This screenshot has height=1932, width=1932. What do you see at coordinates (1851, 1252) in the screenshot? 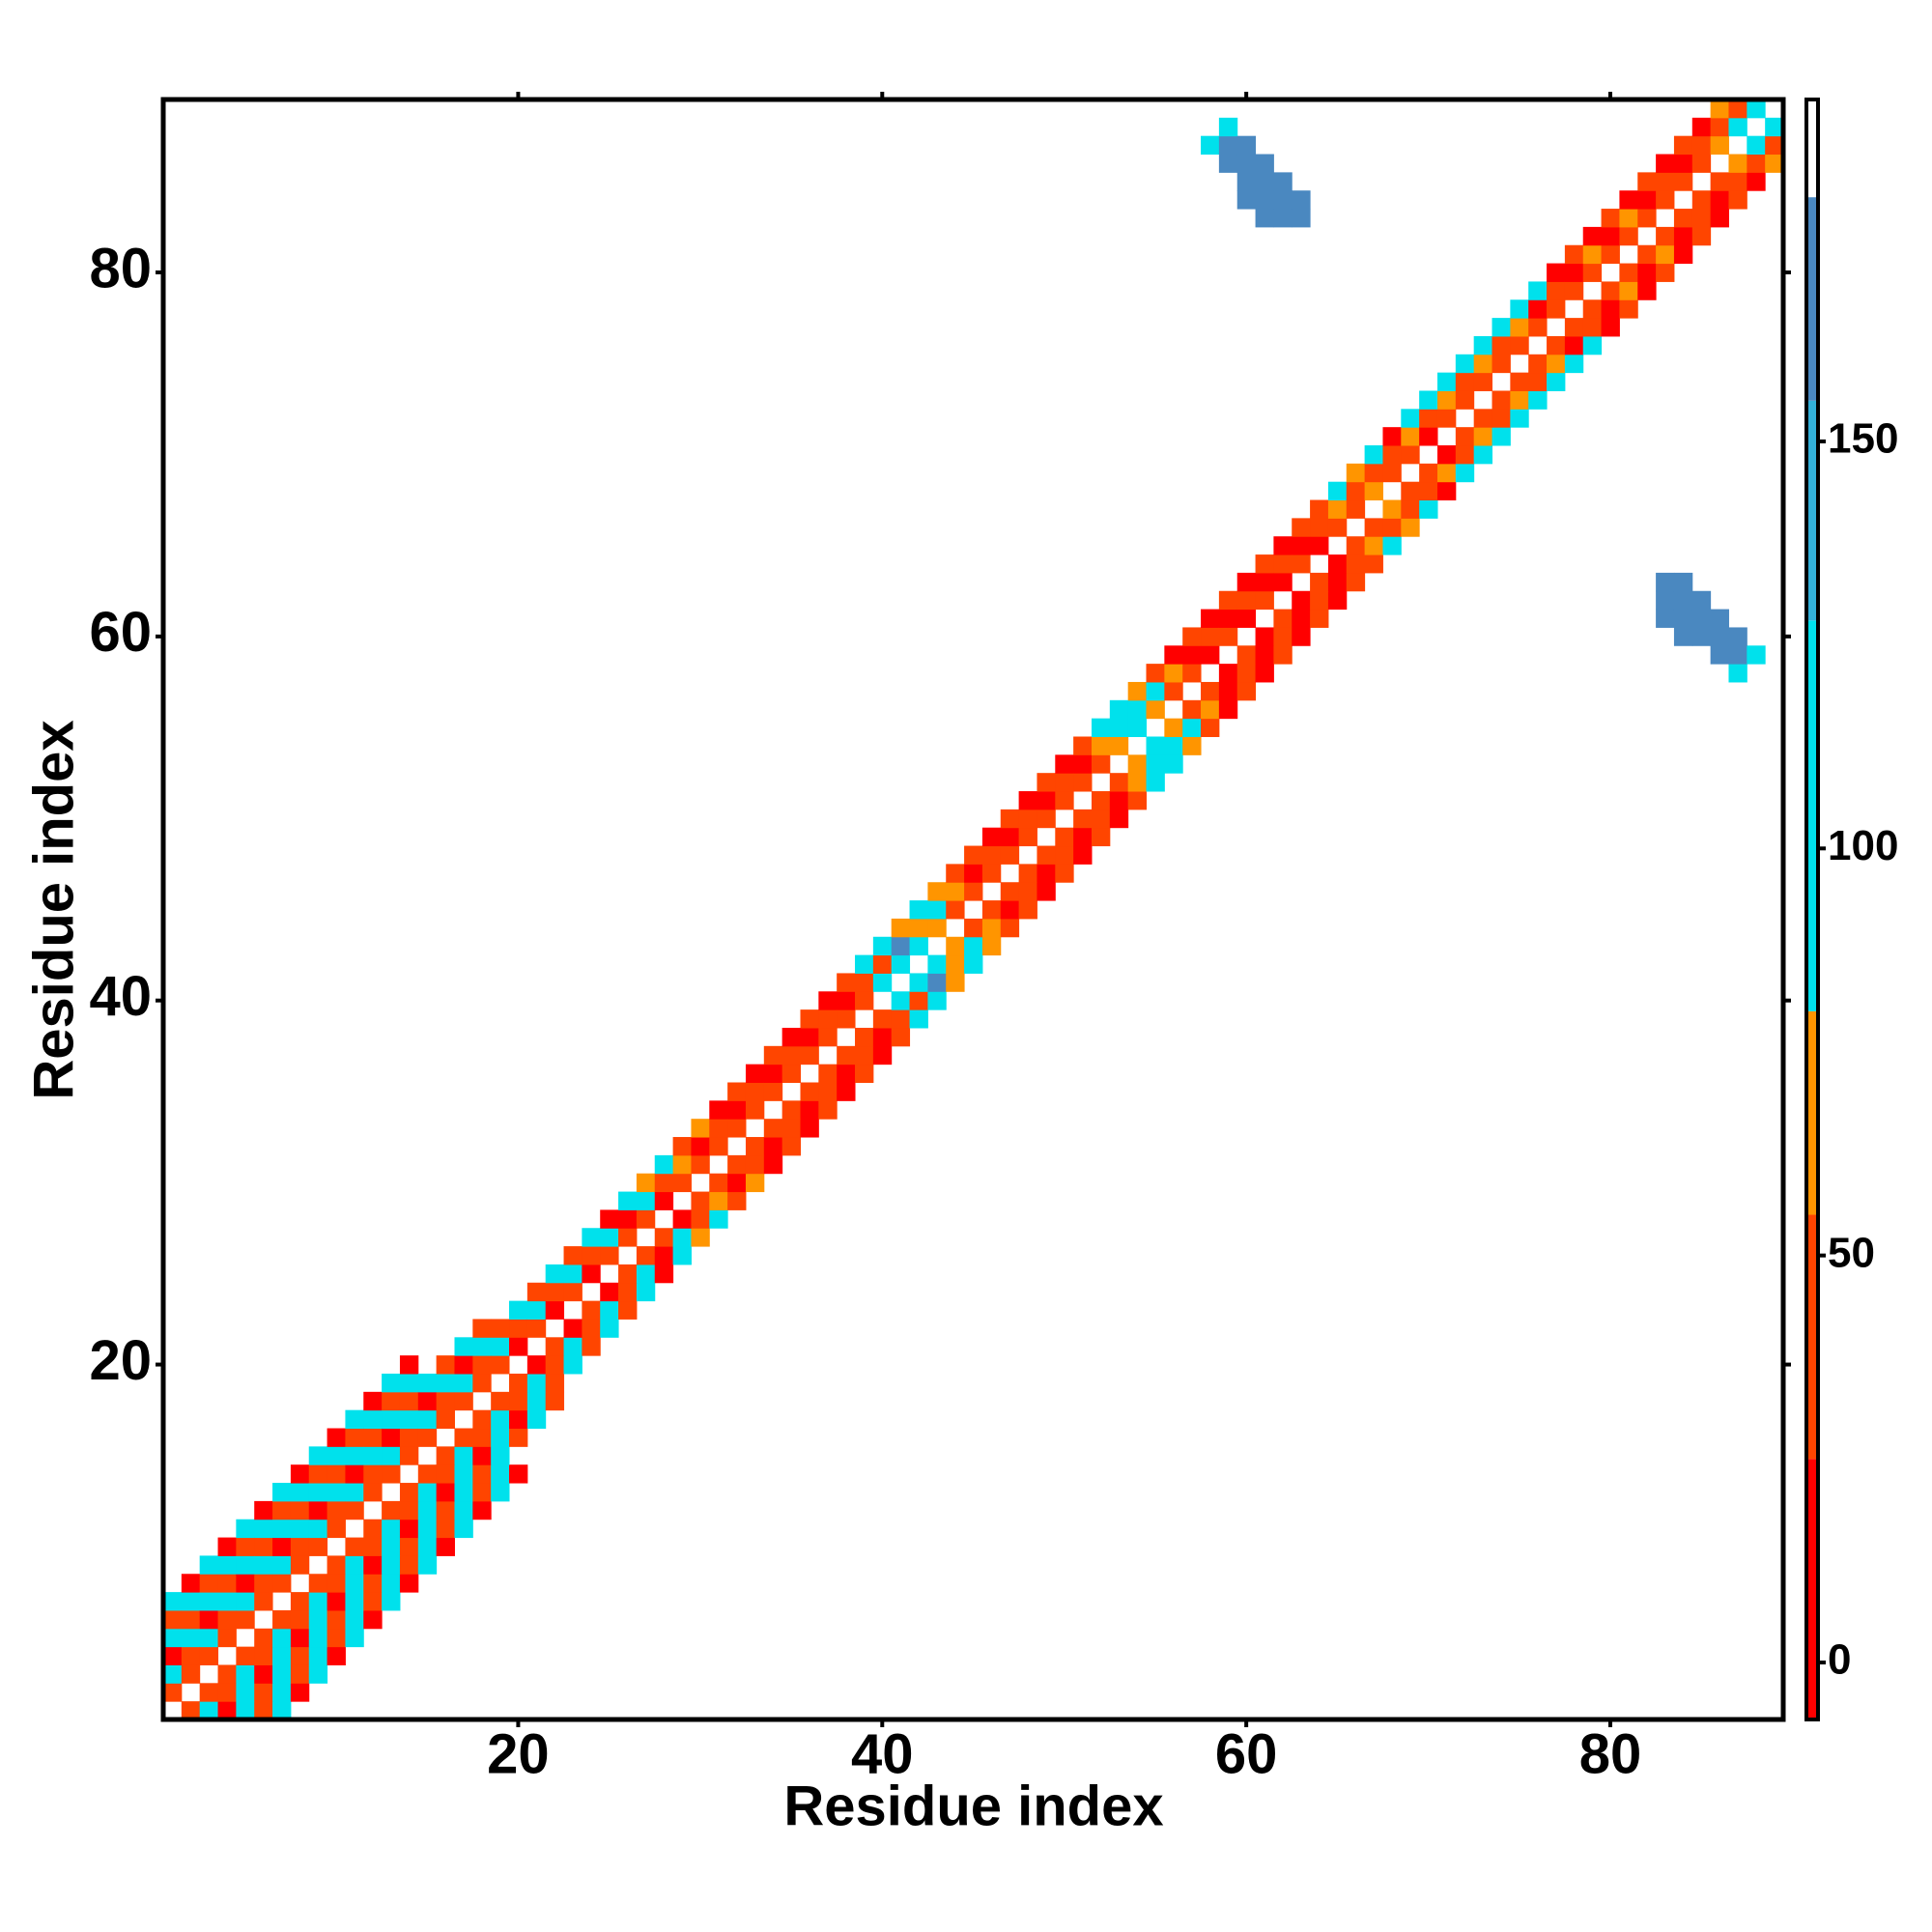
I see `colorbar-tick-label: 50` at bounding box center [1851, 1252].